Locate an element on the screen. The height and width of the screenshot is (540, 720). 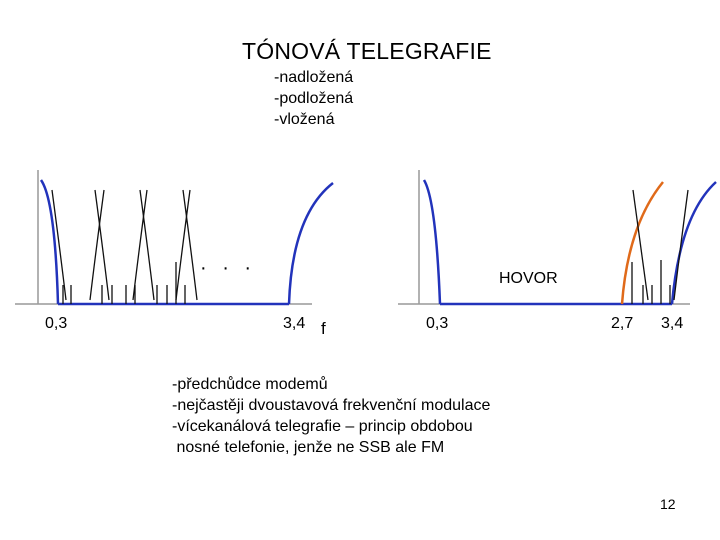
right-voice-band-lower-edge is located at coordinates (432, 242).